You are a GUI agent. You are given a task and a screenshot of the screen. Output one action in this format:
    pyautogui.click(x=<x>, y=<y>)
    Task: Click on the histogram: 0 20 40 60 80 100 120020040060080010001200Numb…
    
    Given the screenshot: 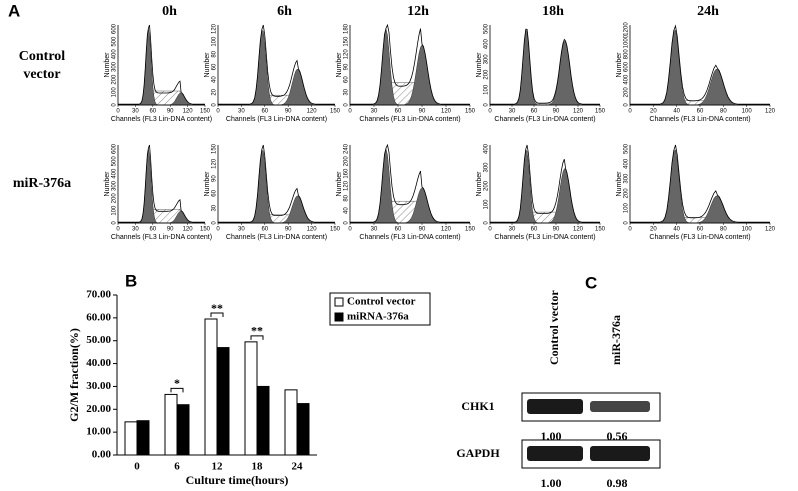 What is the action you would take?
    pyautogui.click(x=696, y=72)
    